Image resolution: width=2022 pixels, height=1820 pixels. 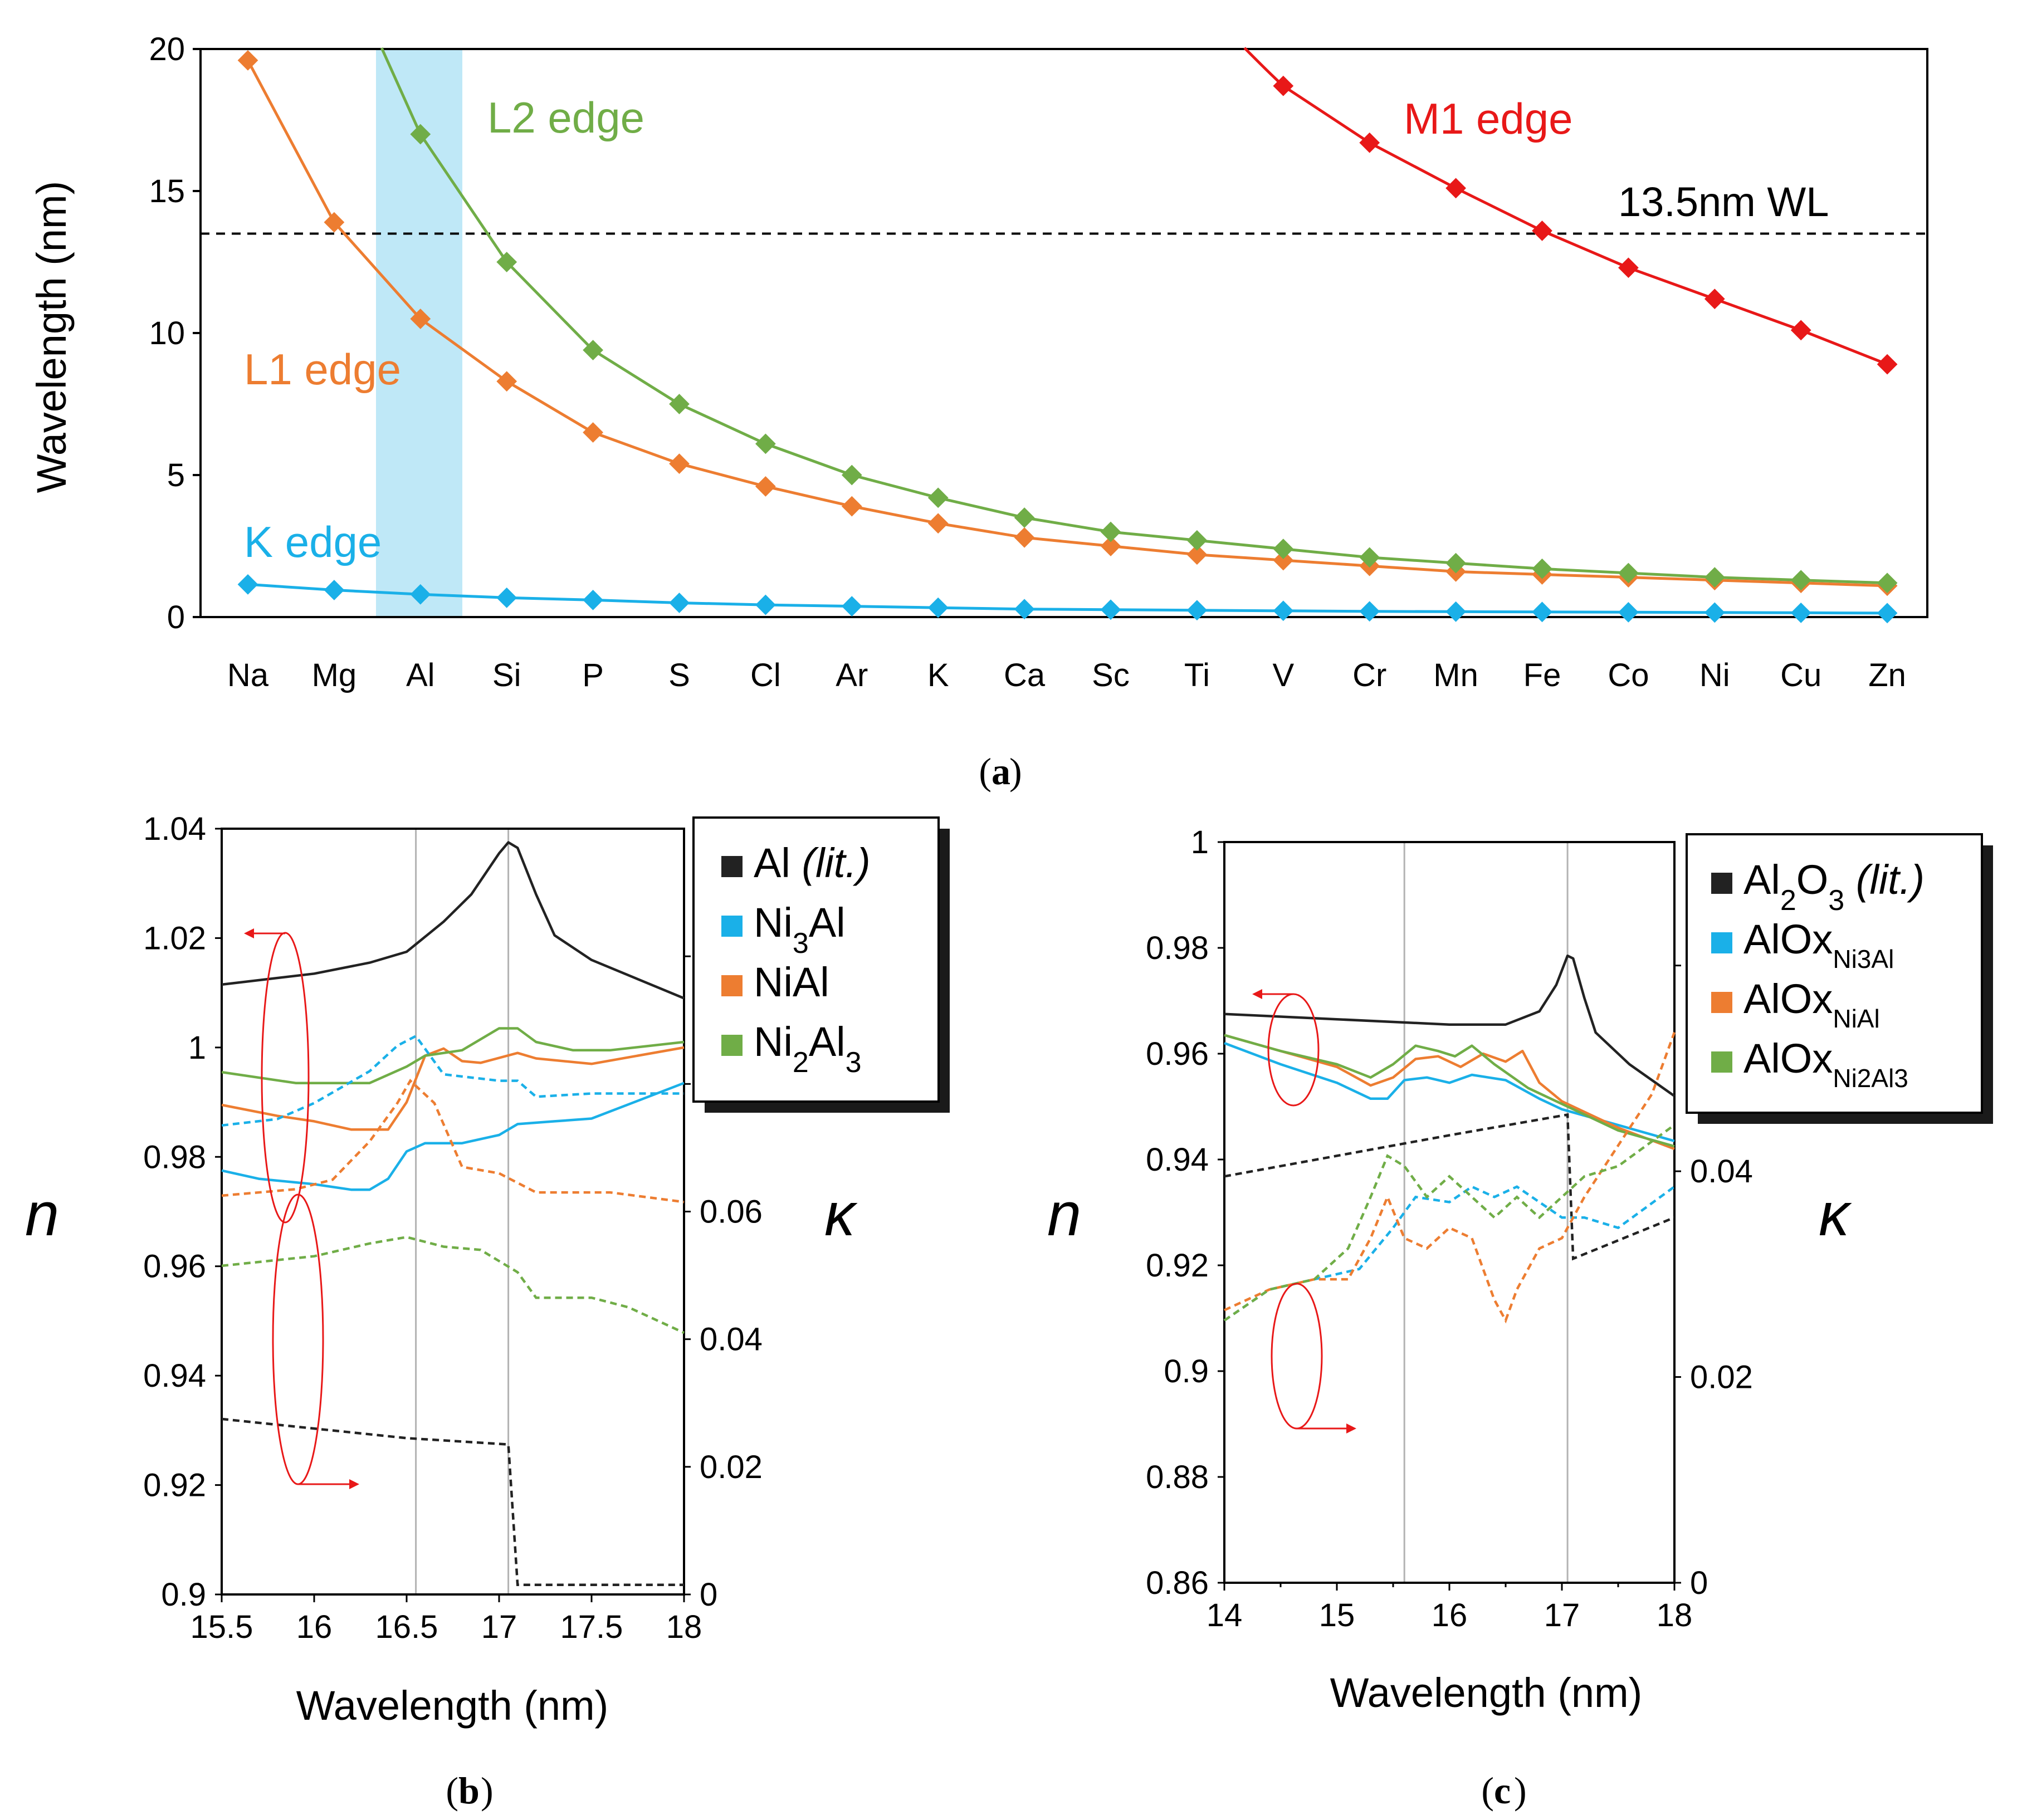 What do you see at coordinates (731, 1212) in the screenshot?
I see `right-tick-label: 0.06` at bounding box center [731, 1212].